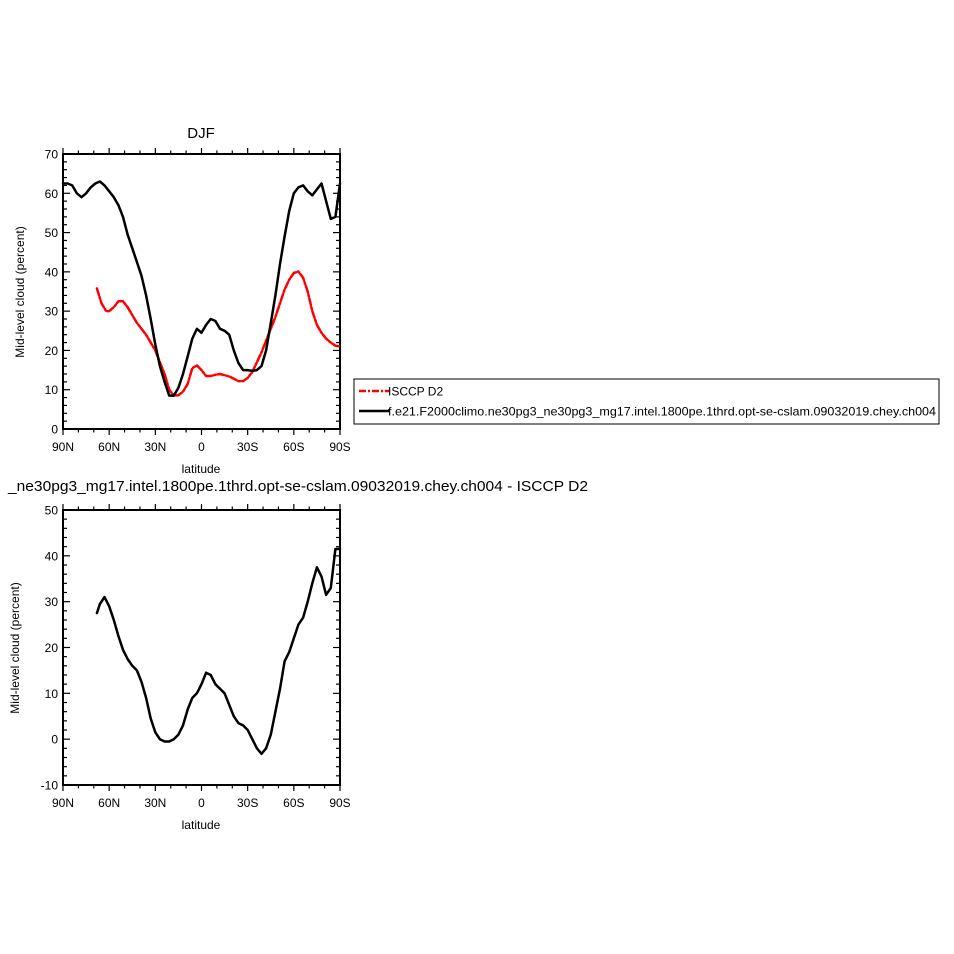 The image size is (954, 954). I want to click on y-tick-label: 60, so click(52, 194).